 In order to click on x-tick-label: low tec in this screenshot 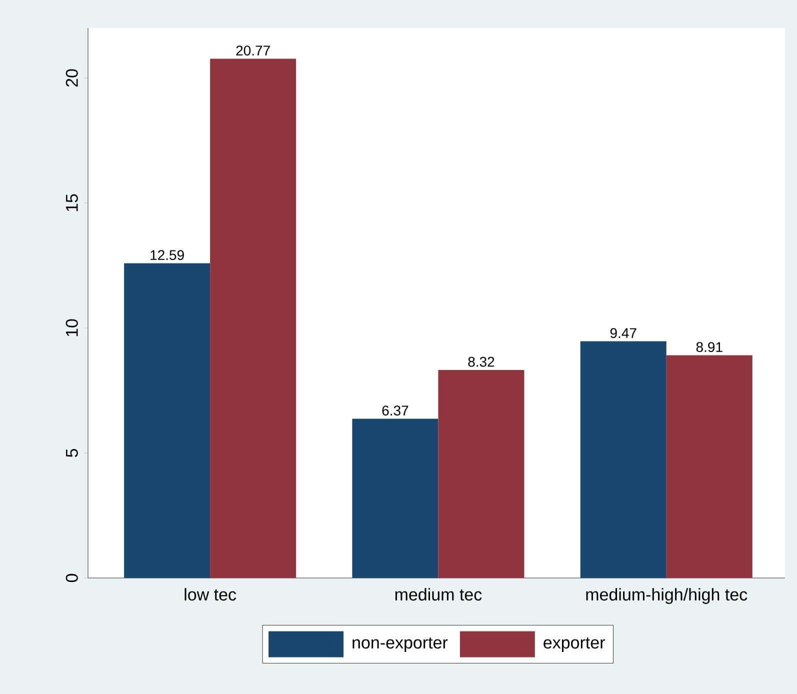, I will do `click(210, 594)`.